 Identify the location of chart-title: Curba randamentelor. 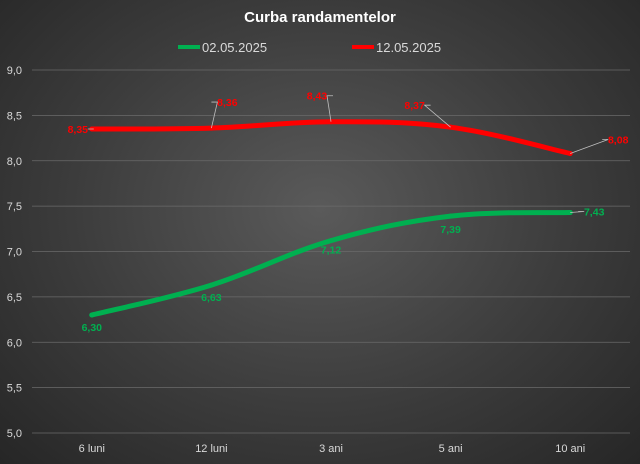
(320, 17).